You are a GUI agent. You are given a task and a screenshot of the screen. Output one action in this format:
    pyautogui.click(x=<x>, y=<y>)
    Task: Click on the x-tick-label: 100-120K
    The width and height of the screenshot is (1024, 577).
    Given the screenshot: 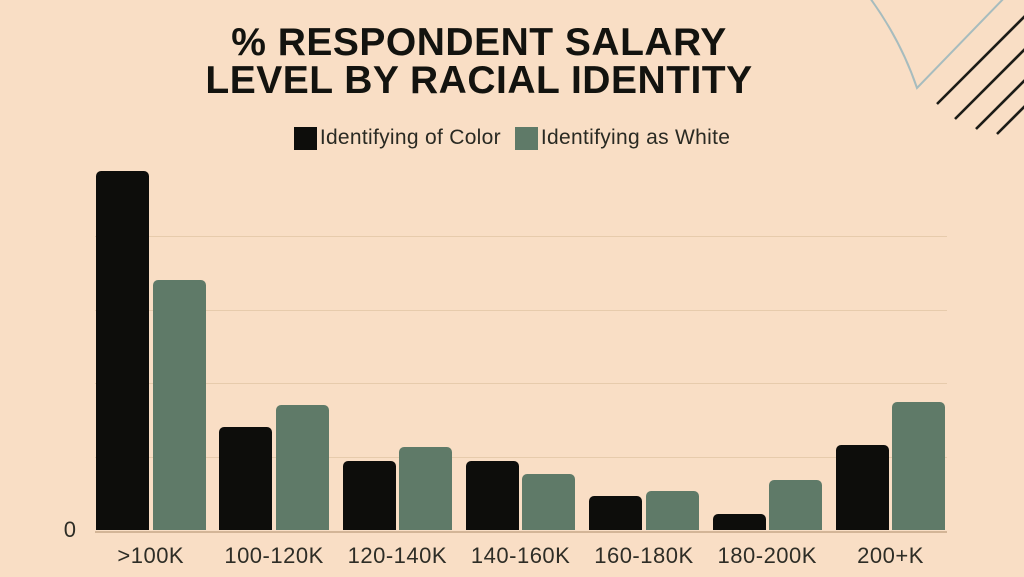 What is the action you would take?
    pyautogui.click(x=274, y=555)
    